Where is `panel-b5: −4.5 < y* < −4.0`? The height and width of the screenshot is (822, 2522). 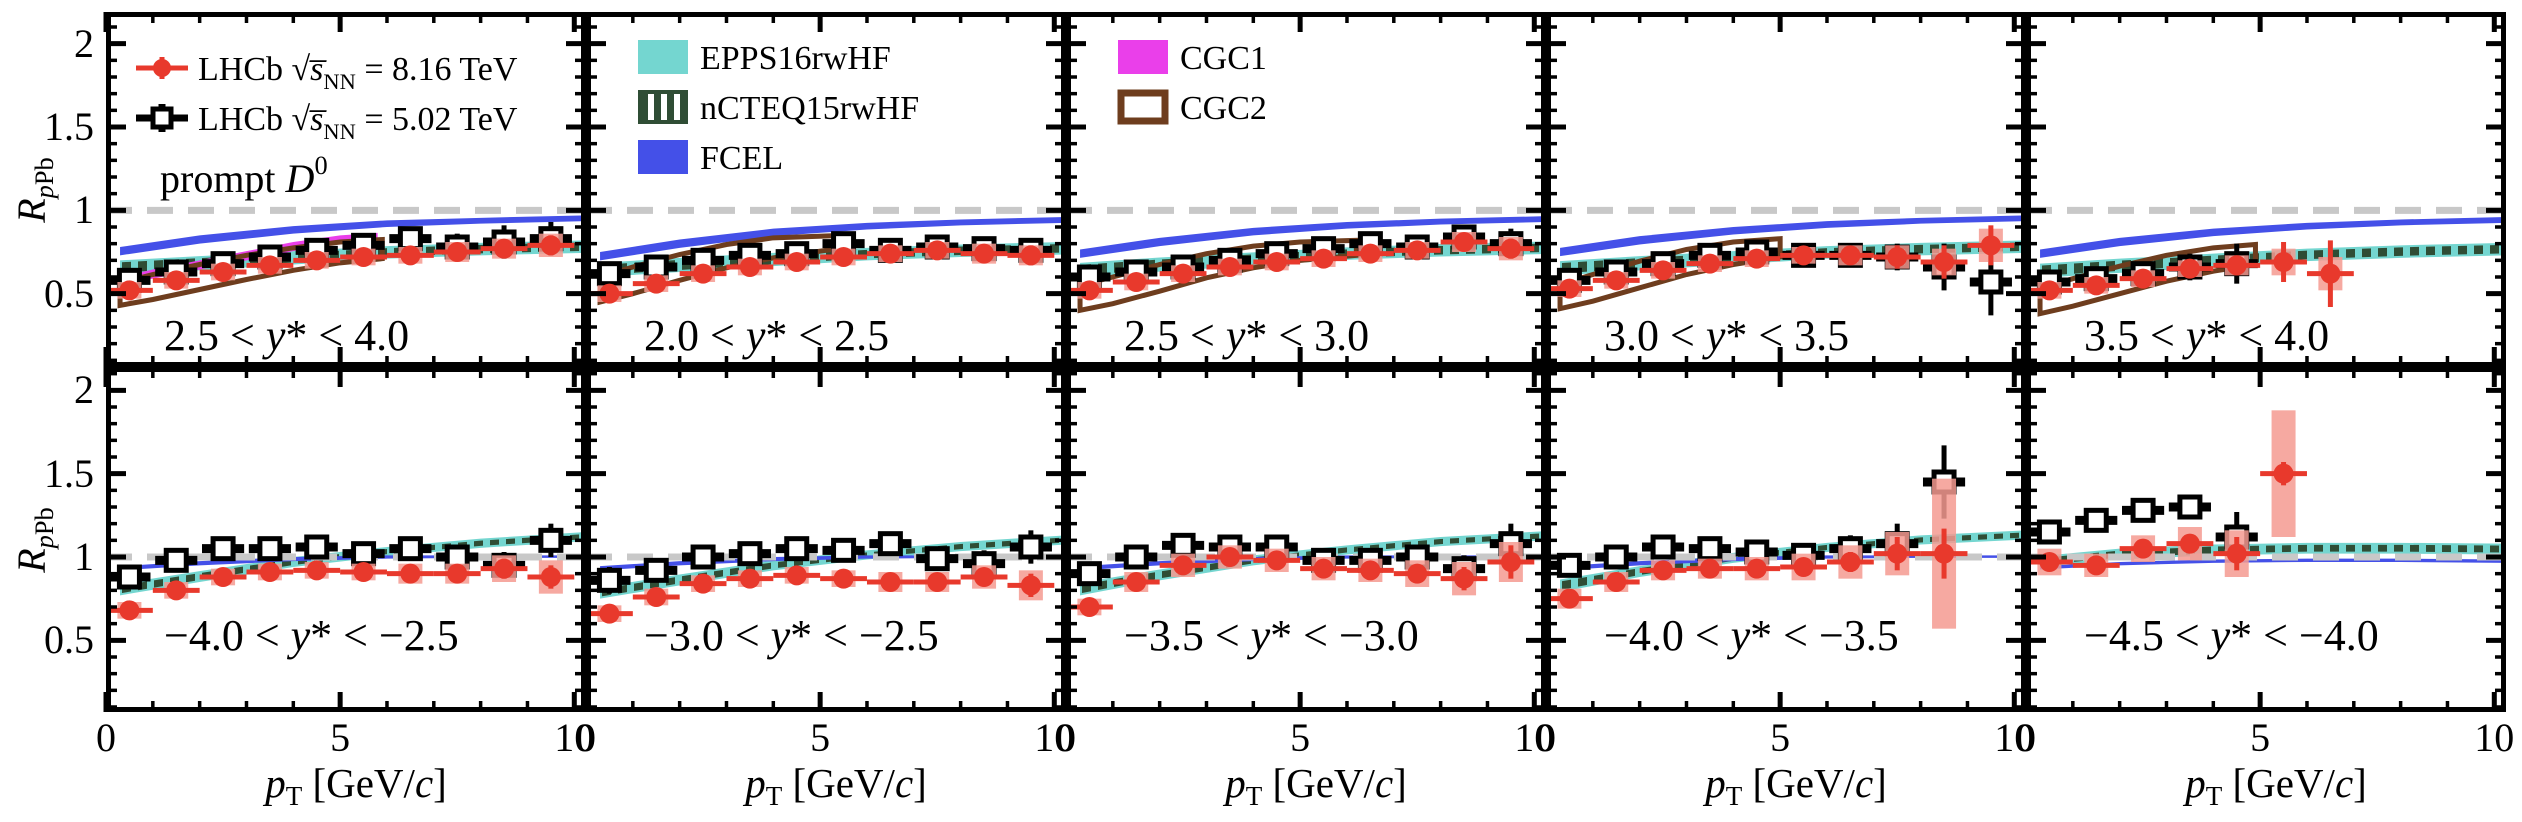 panel-b5: −4.5 < y* < −4.0 is located at coordinates (2264, 539).